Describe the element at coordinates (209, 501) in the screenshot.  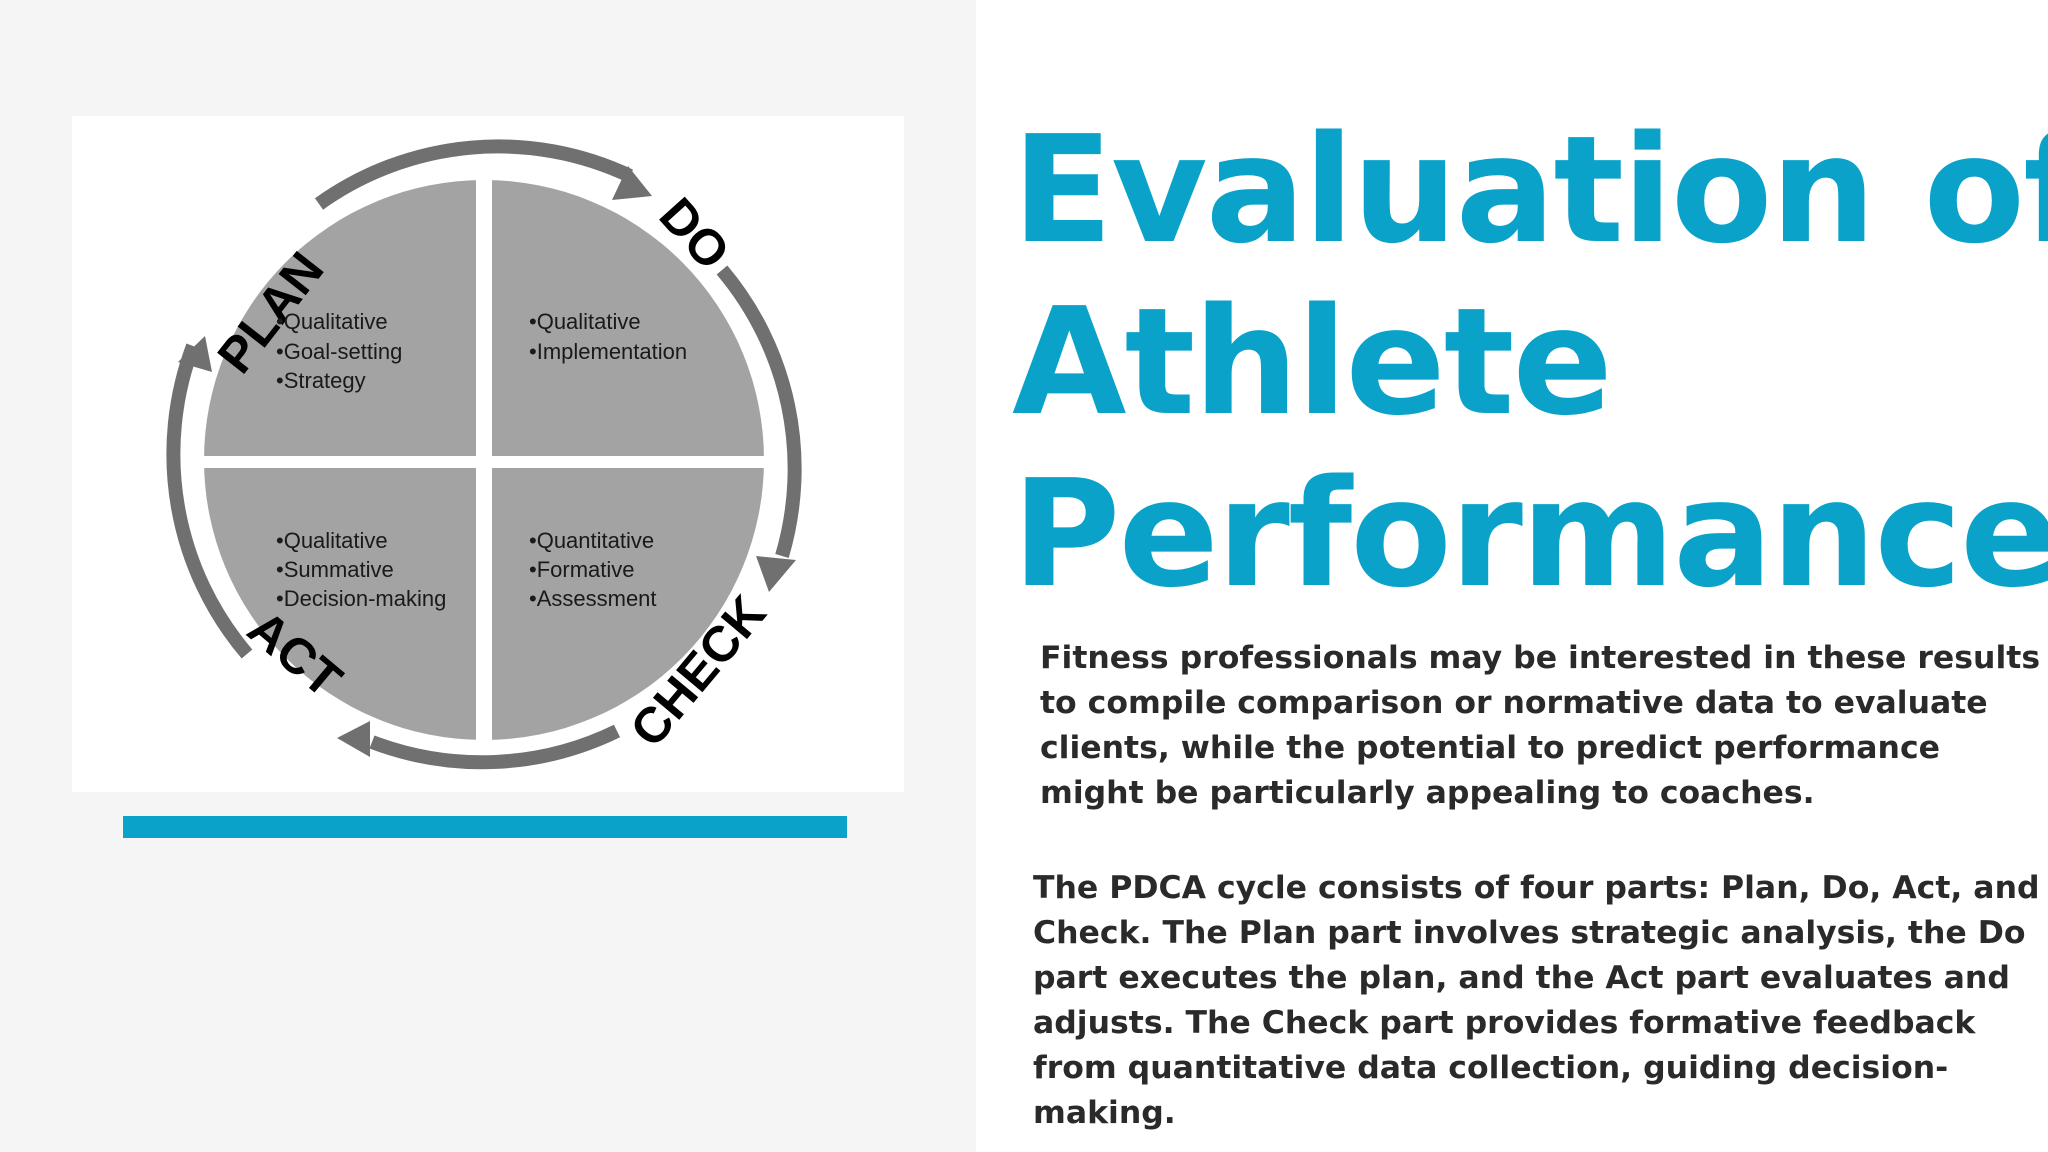
I see `arrow-act-to-plan` at that location.